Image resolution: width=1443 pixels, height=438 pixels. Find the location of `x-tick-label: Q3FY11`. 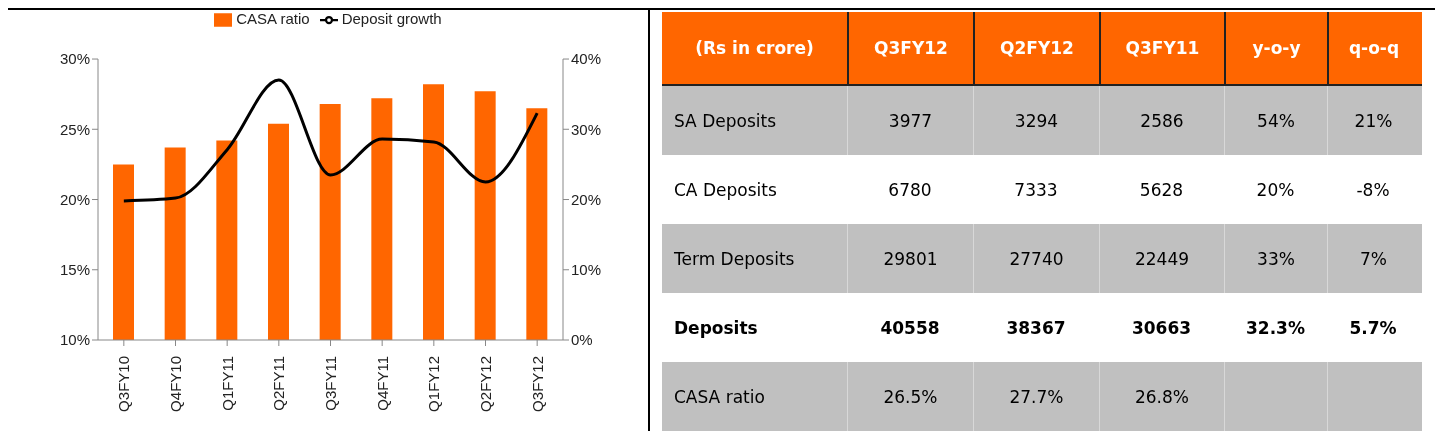

x-tick-label: Q3FY11 is located at coordinates (330, 383).